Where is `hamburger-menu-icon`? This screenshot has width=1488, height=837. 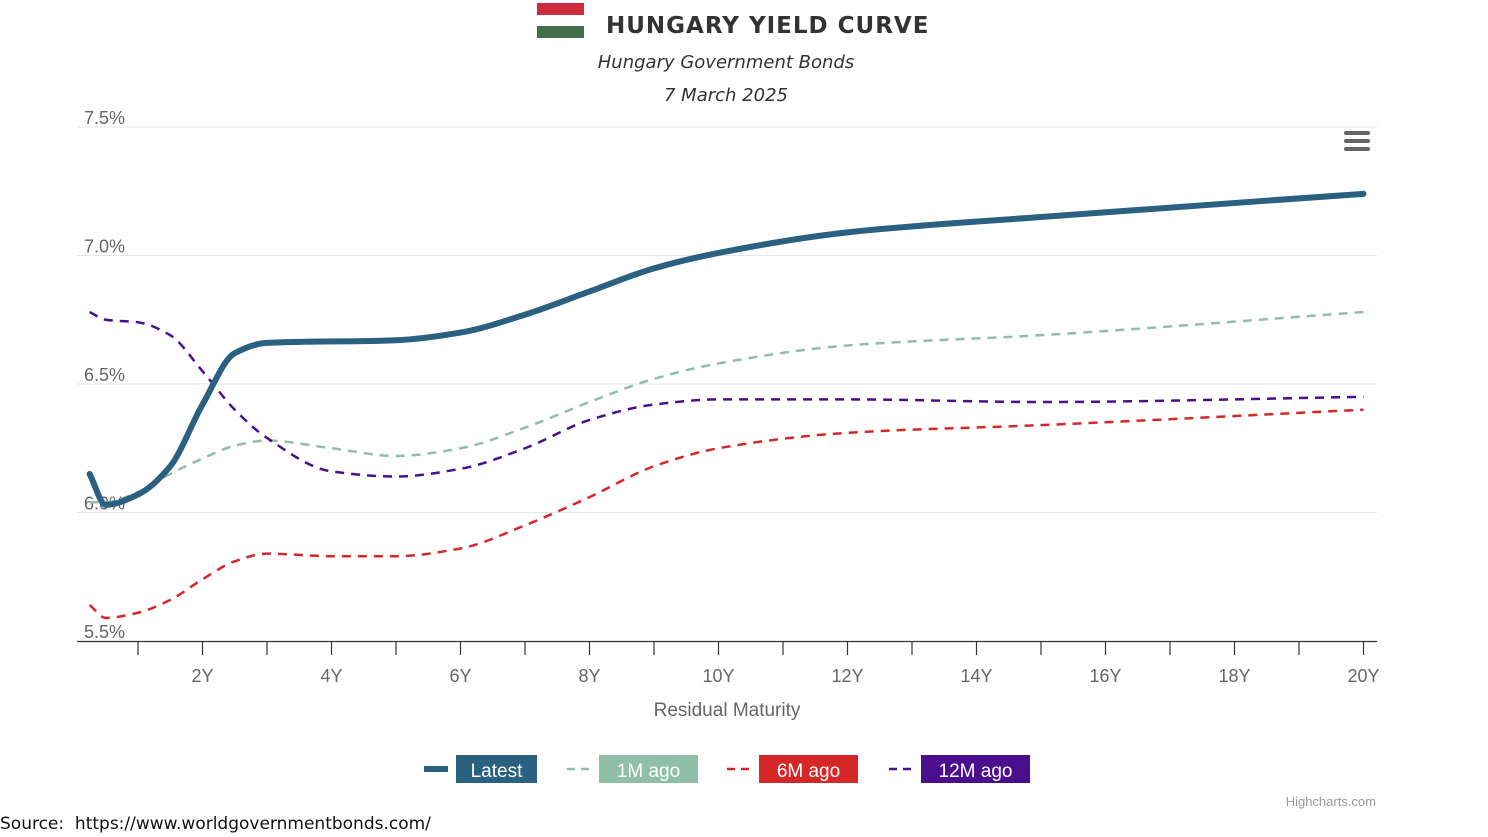 hamburger-menu-icon is located at coordinates (1356, 142).